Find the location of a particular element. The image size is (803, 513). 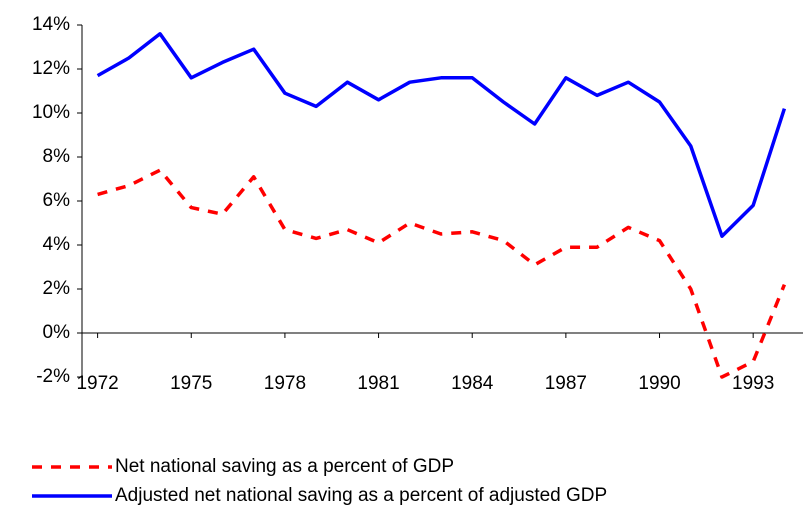

y-tick-label: 10% is located at coordinates (51, 112).